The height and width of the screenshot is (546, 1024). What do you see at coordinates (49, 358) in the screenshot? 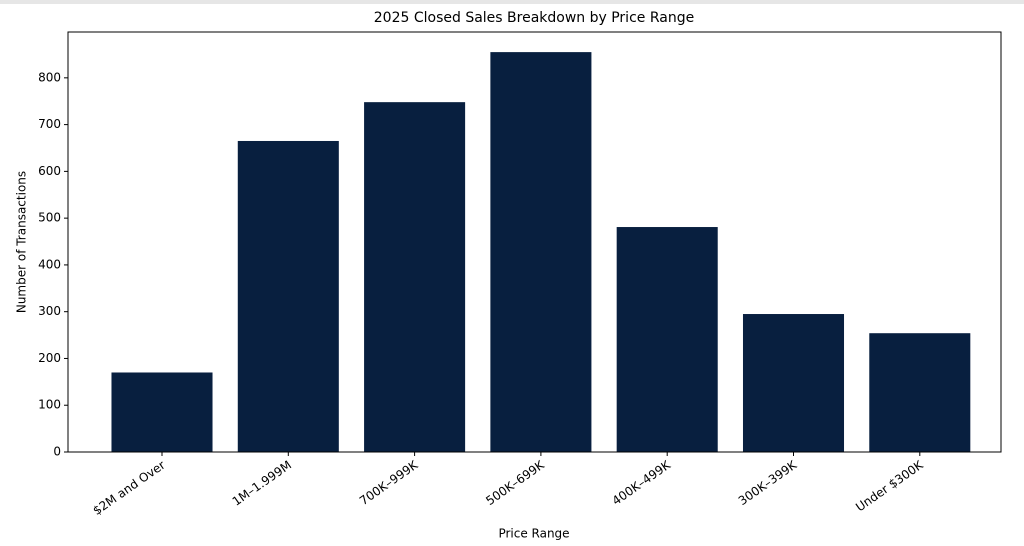
I see `y-tick-label: 200` at bounding box center [49, 358].